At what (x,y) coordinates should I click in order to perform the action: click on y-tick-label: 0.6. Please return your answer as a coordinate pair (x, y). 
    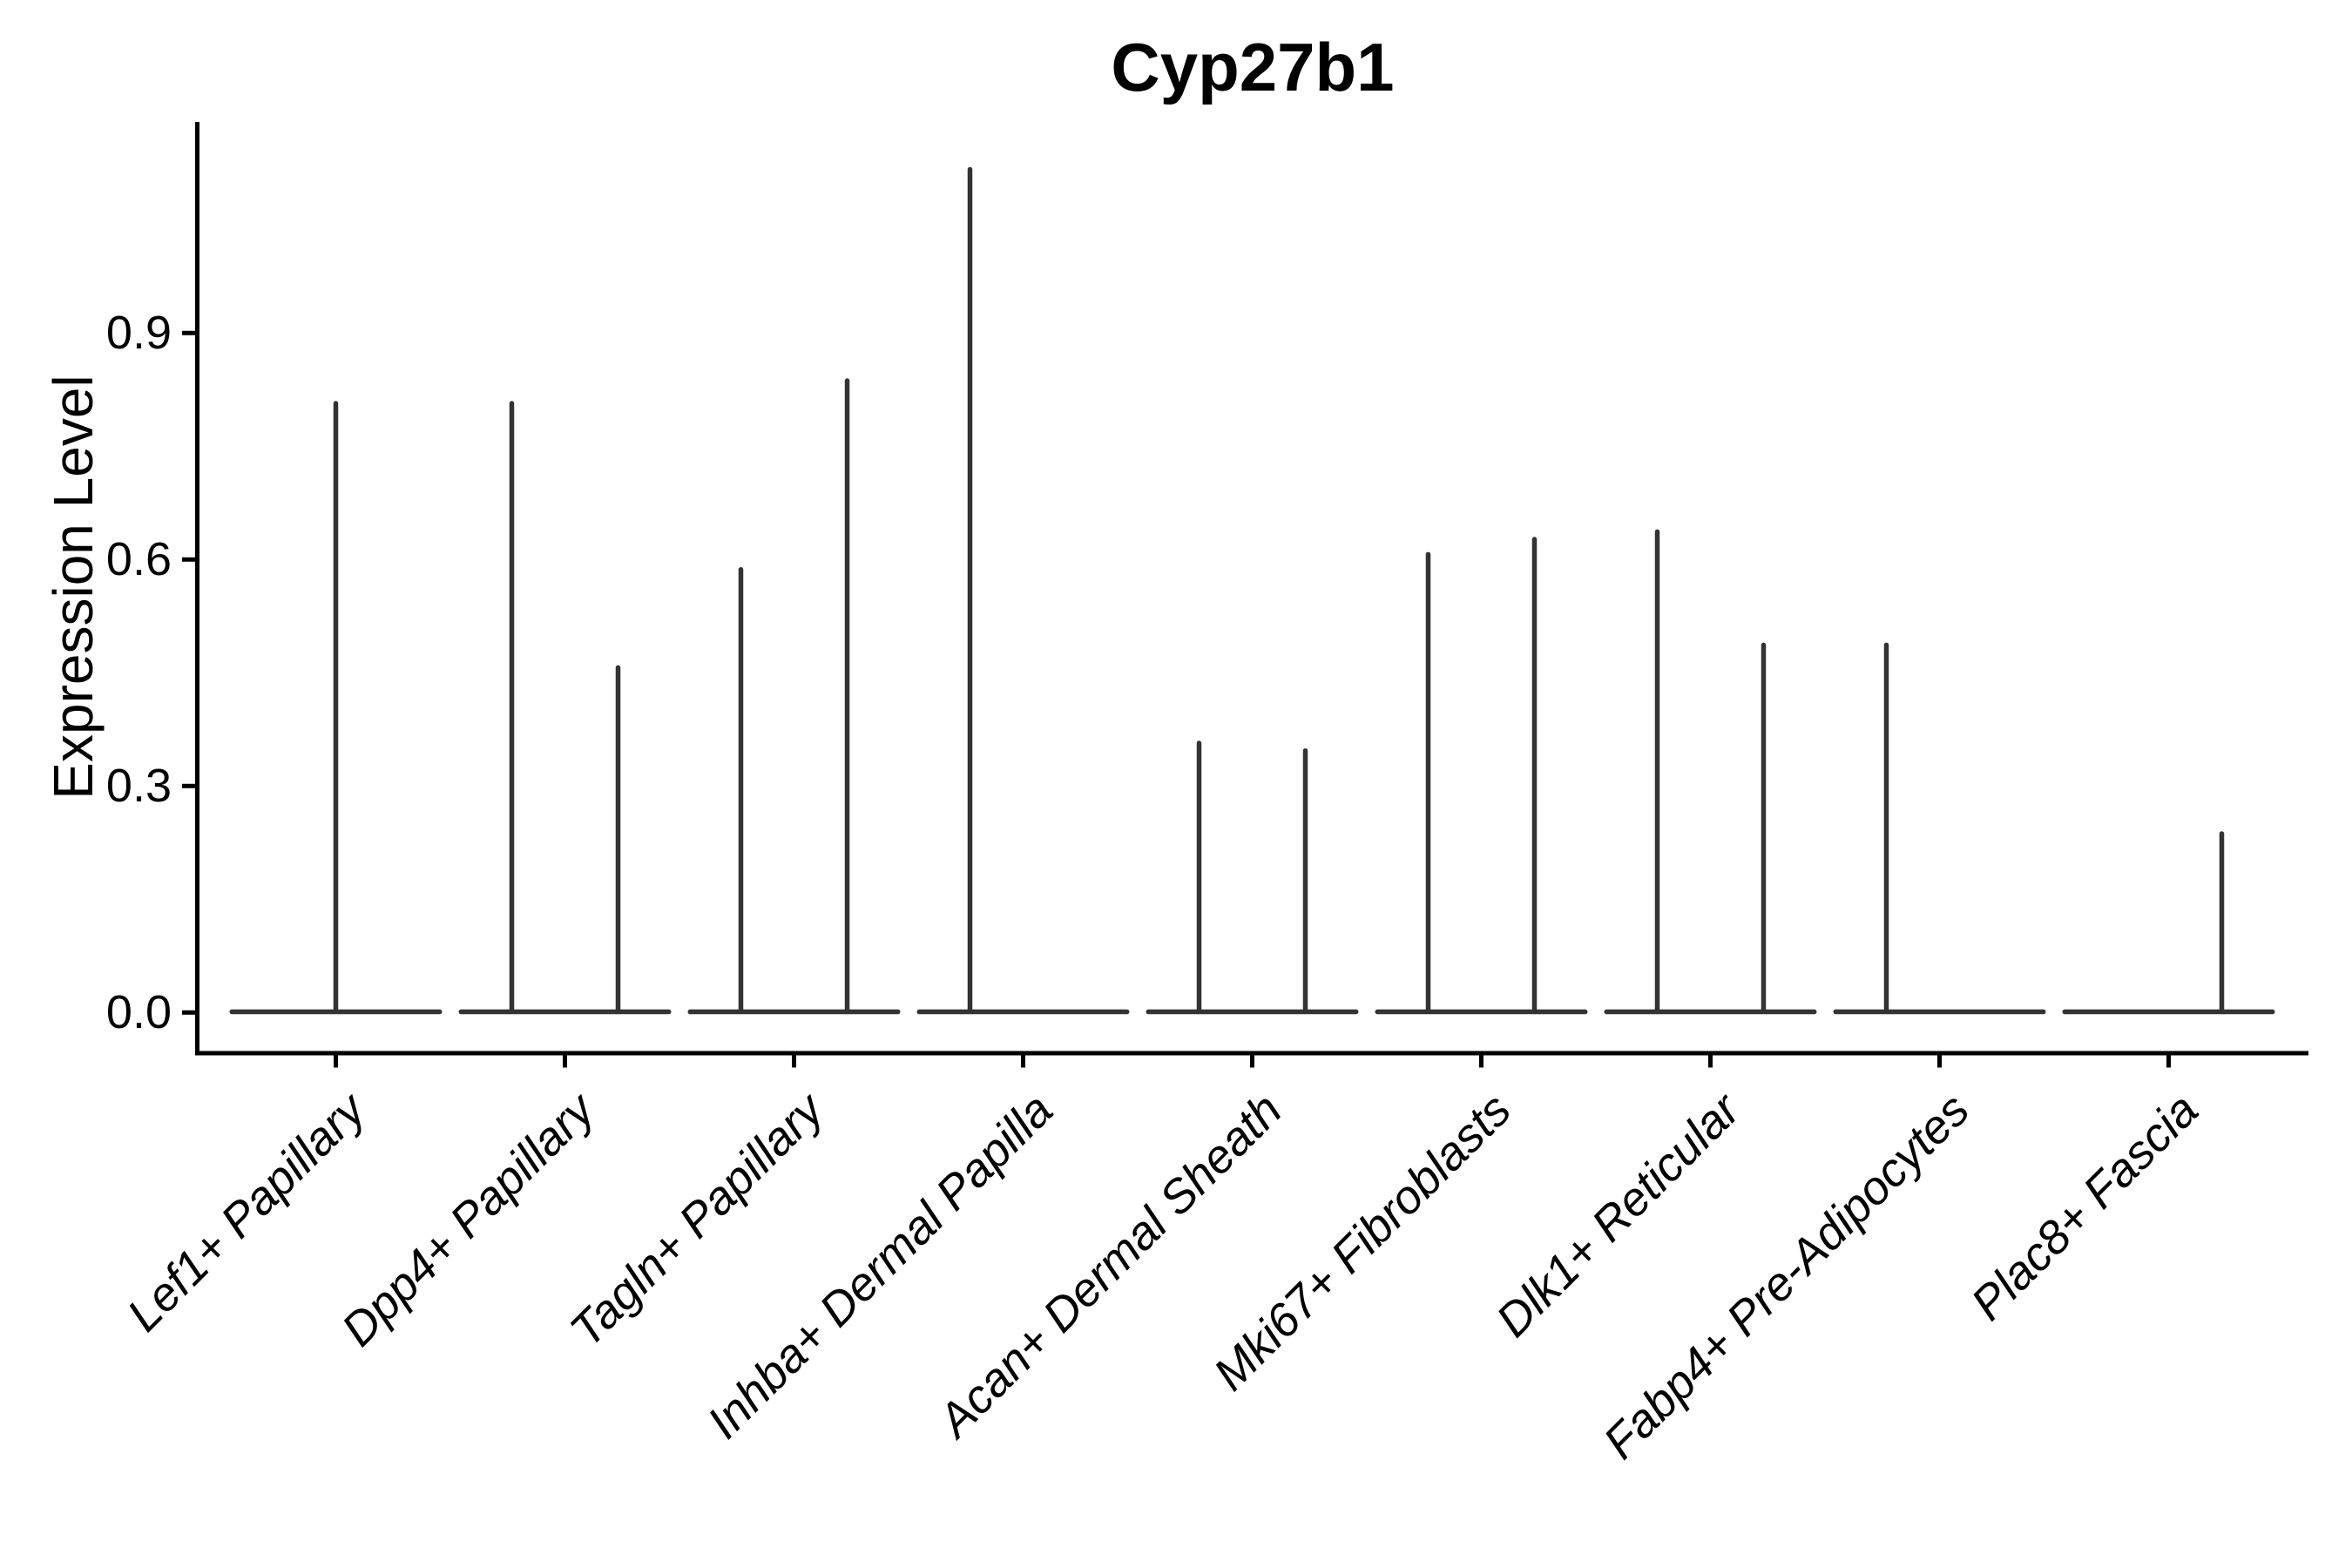
    Looking at the image, I should click on (138, 559).